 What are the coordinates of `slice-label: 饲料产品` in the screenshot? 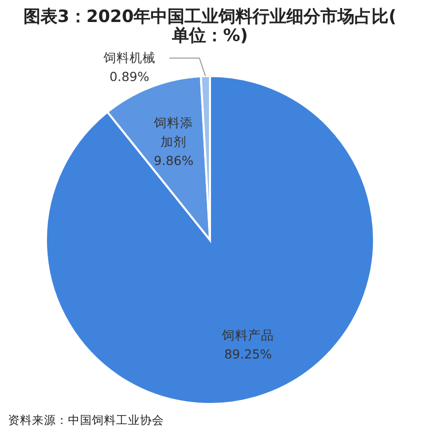 It's located at (247, 334).